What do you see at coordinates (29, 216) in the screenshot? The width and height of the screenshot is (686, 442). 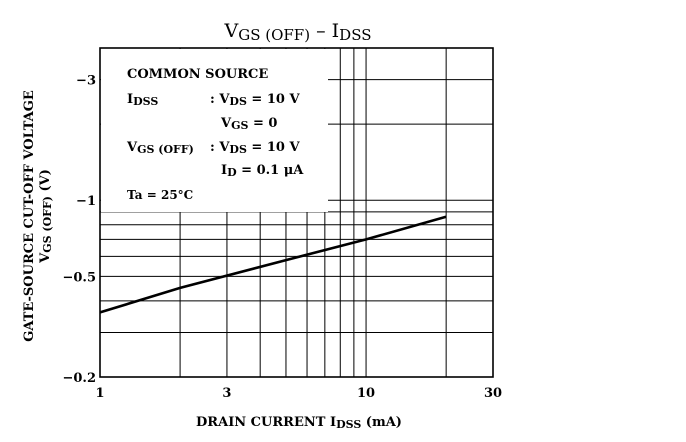 I see `y-axis-label-text: GATE-SOURCE CUT-OFF VOLTAGE` at bounding box center [29, 216].